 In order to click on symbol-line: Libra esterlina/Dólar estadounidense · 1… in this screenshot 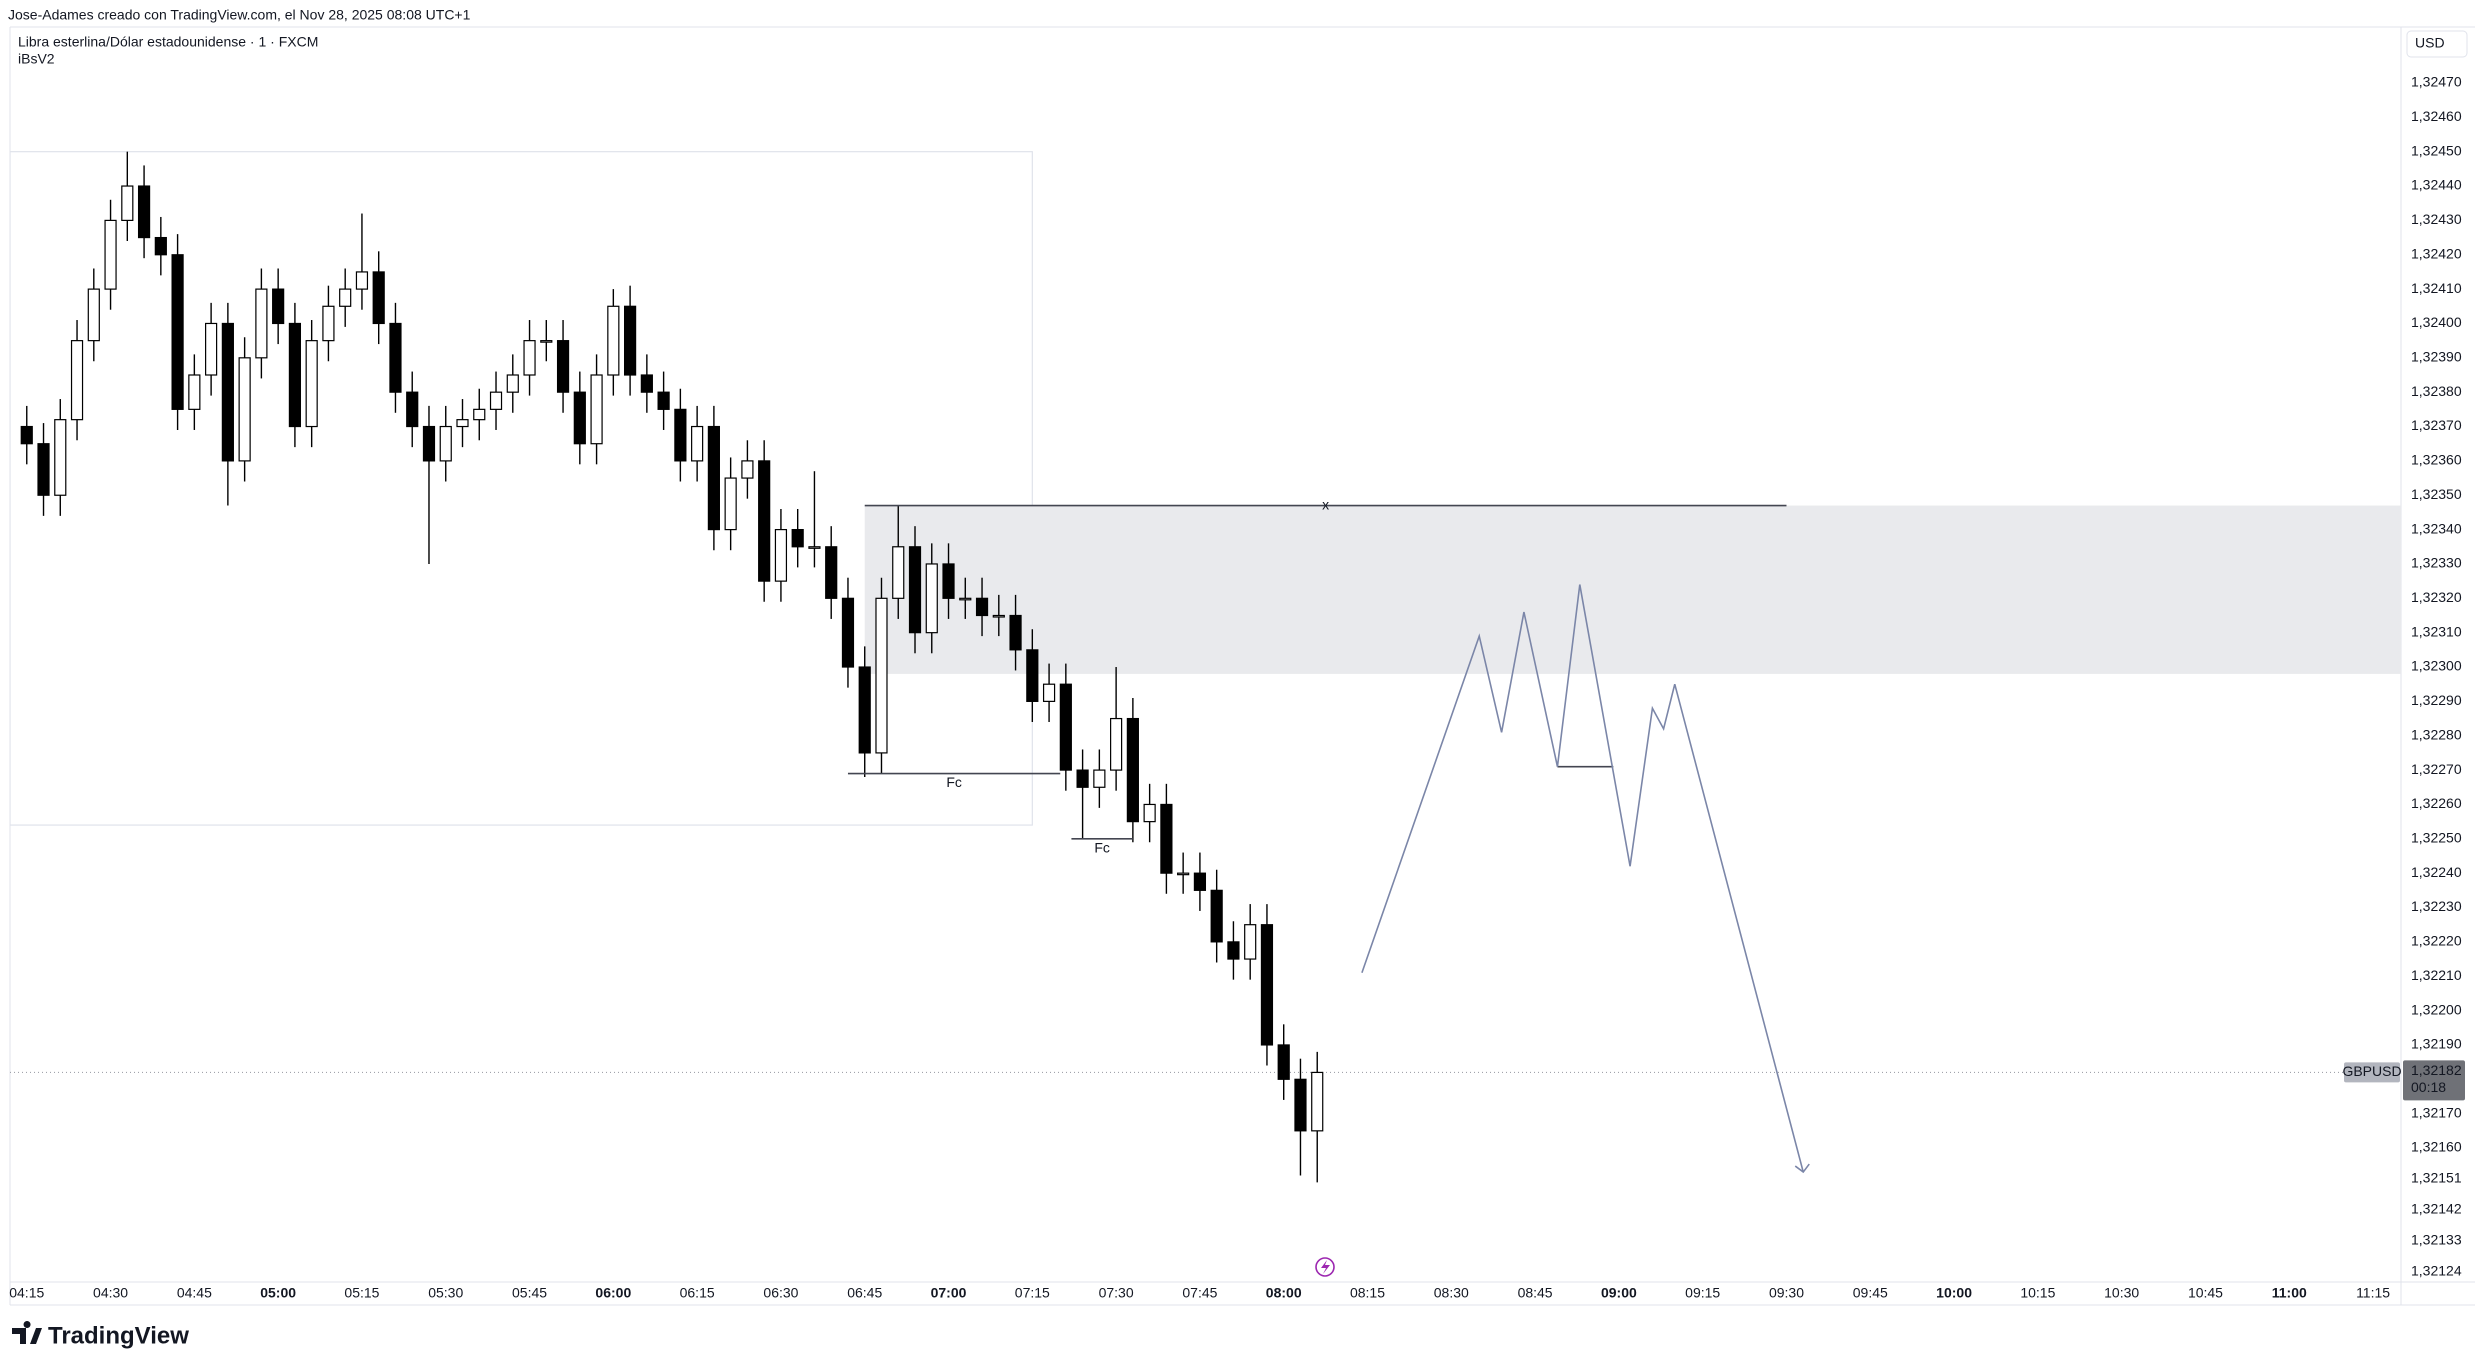, I will do `click(168, 42)`.